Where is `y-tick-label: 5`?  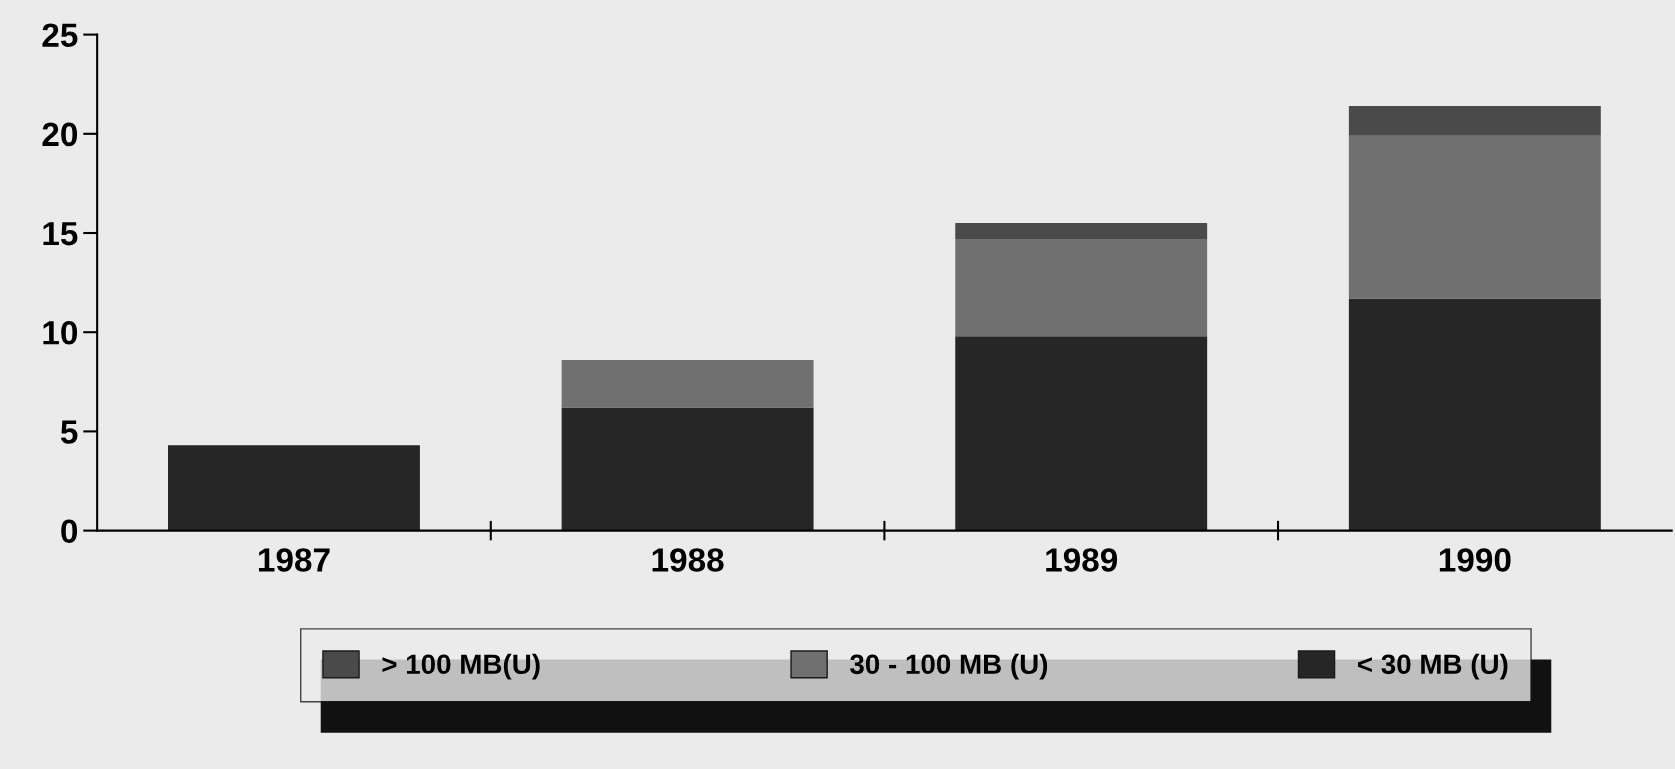 y-tick-label: 5 is located at coordinates (69, 432).